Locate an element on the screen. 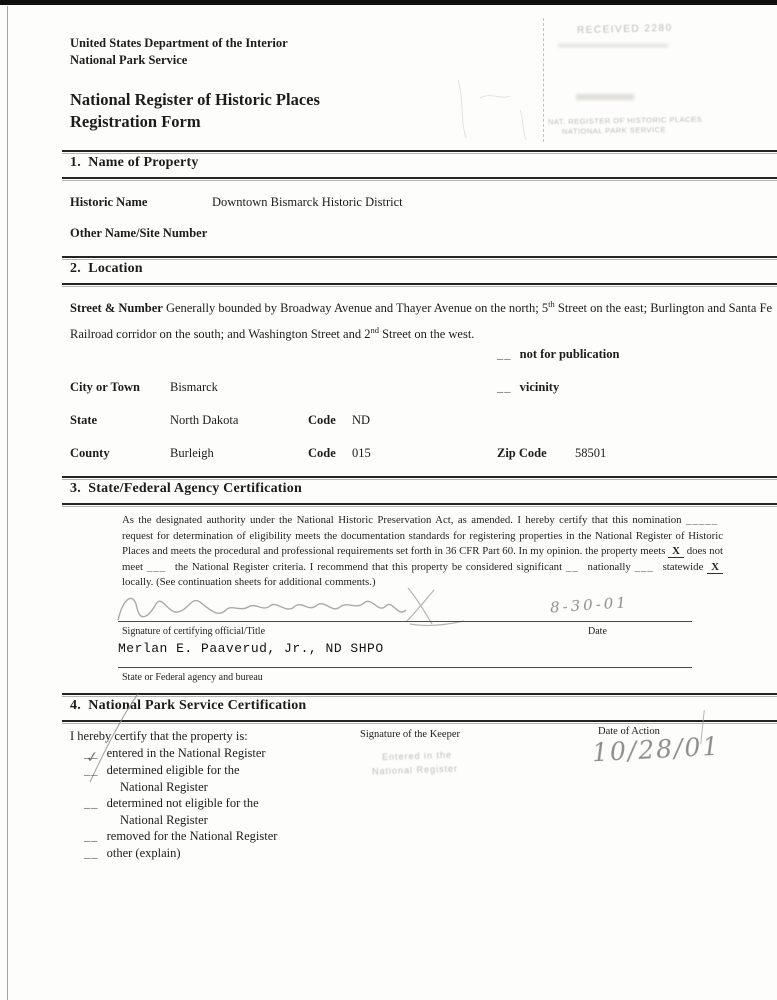 The height and width of the screenshot is (1000, 777). nps-cert-item-entered: __ entered in the National Register is located at coordinates (175, 753).